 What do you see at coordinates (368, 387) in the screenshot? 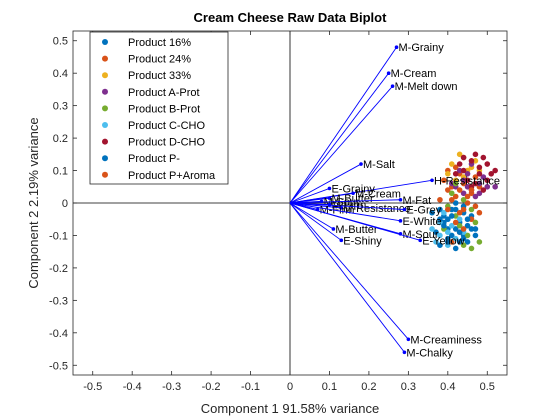
I see `x-tick-label: 0.2` at bounding box center [368, 387].